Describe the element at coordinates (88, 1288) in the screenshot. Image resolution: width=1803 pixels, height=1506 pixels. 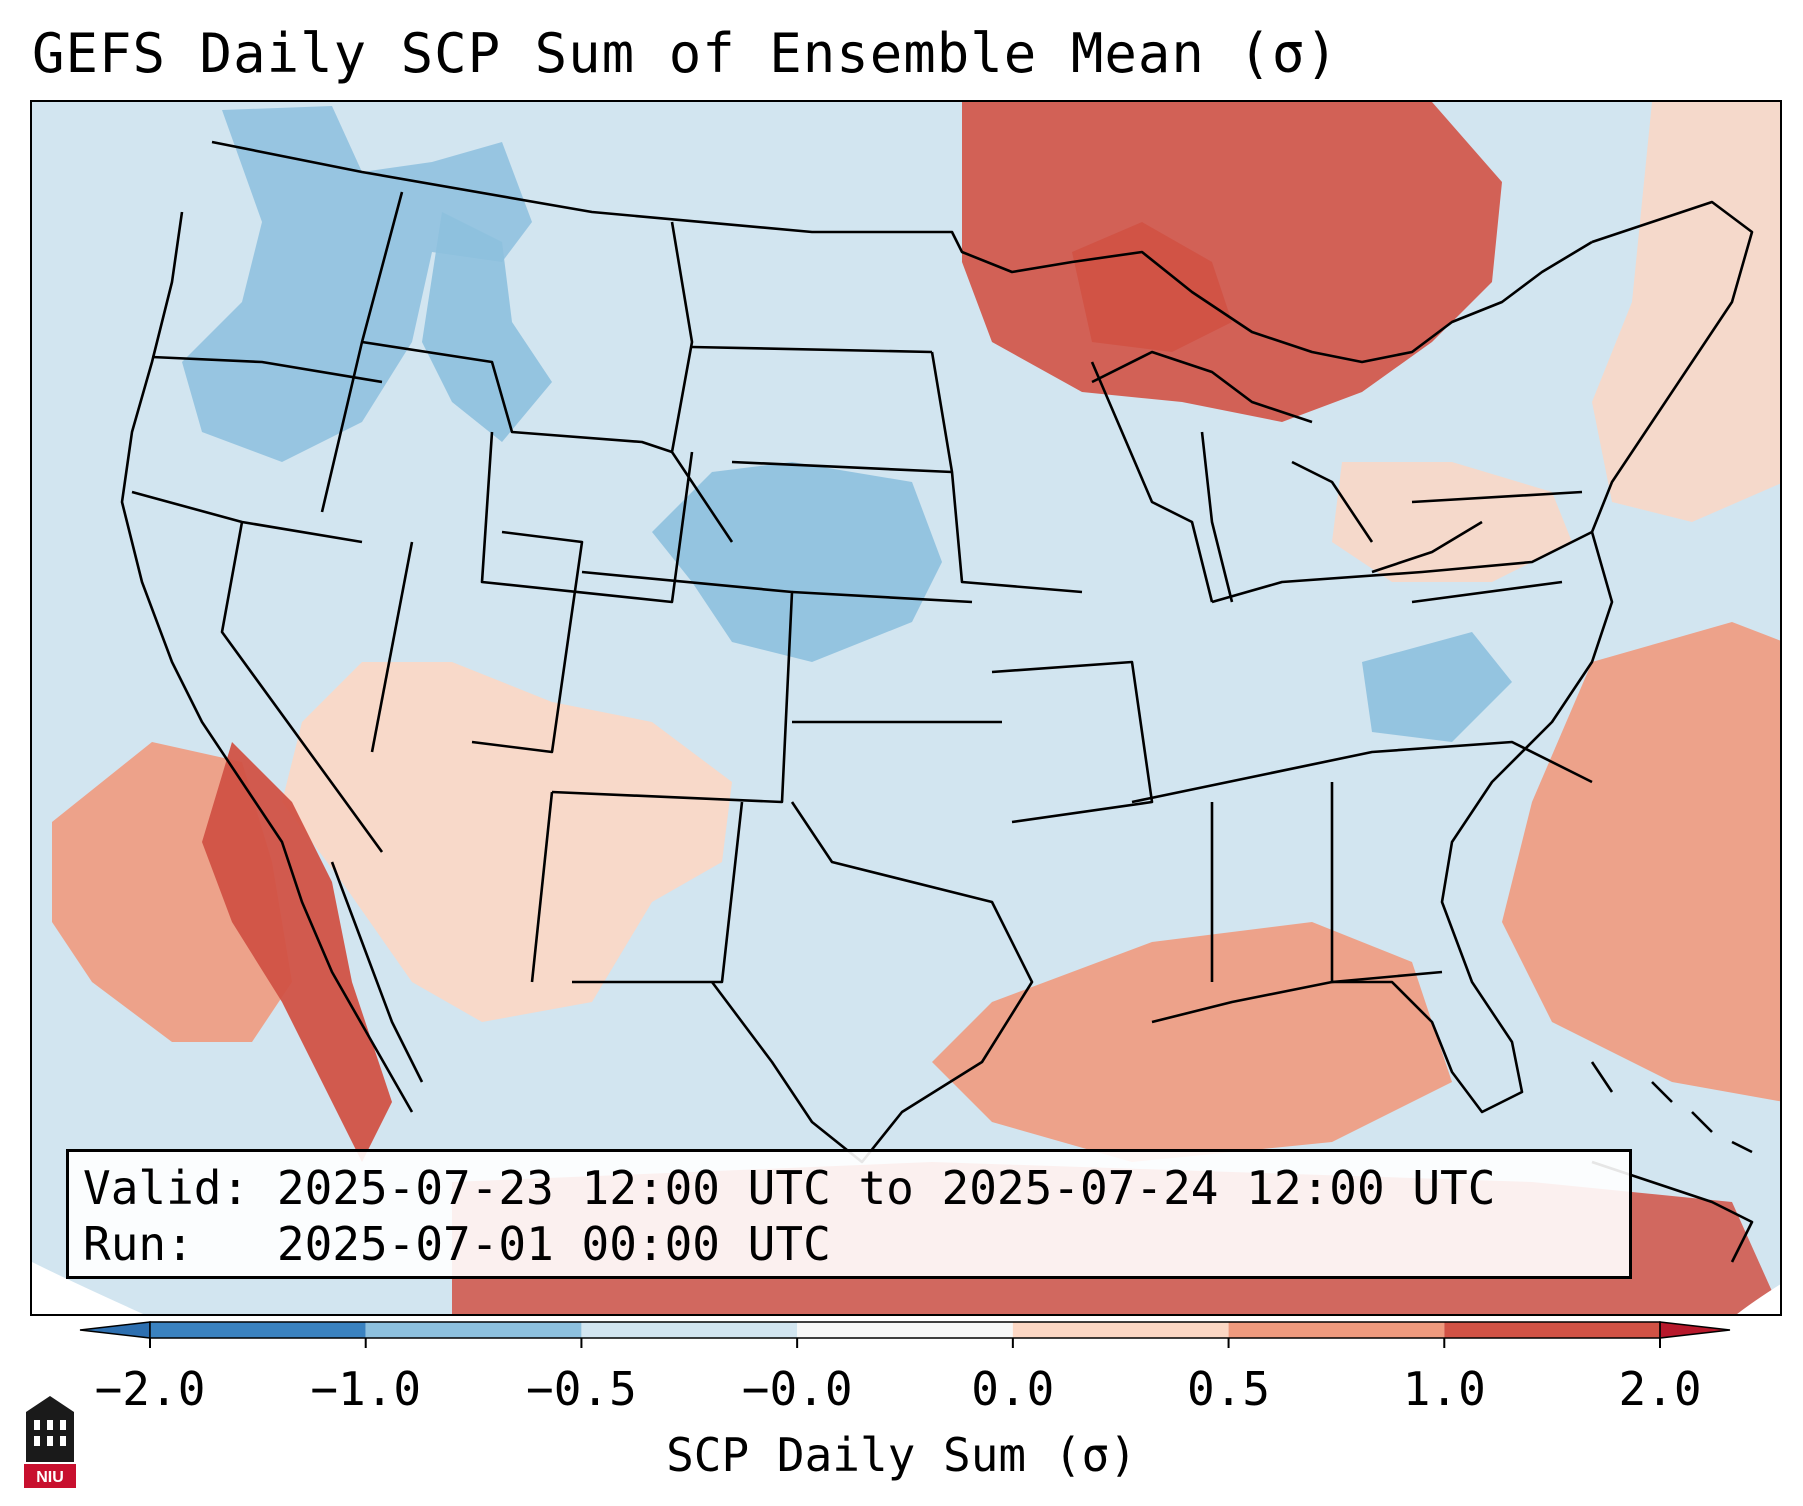
I see `projection-edge` at that location.